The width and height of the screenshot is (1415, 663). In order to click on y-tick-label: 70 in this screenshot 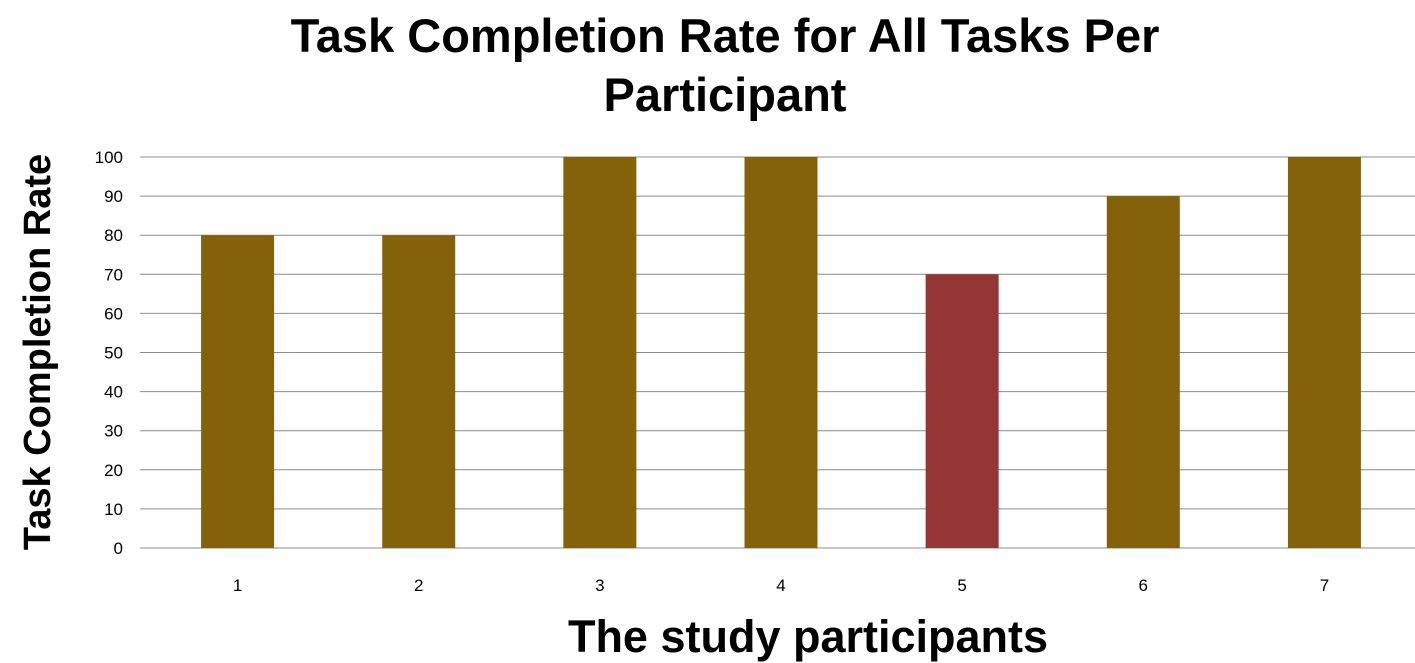, I will do `click(113, 274)`.